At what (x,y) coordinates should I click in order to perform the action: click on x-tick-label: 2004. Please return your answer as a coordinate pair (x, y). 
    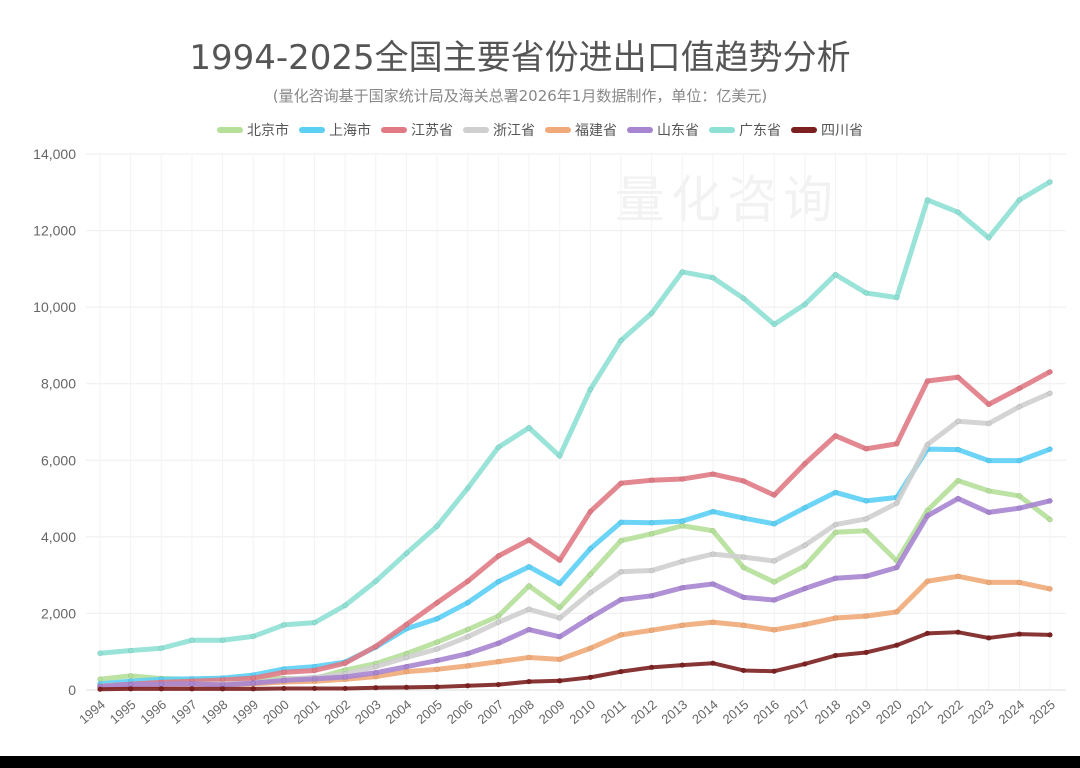
    Looking at the image, I should click on (399, 712).